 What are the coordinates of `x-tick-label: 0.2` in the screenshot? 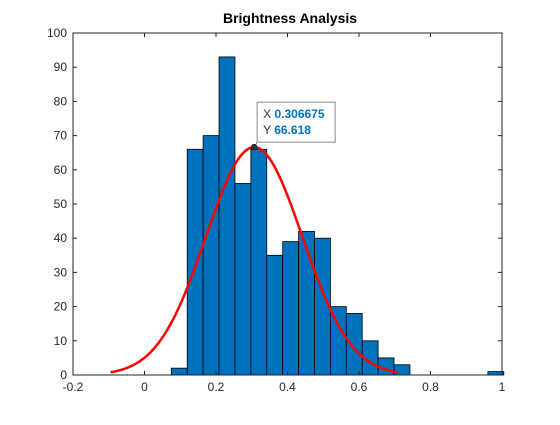 It's located at (216, 387).